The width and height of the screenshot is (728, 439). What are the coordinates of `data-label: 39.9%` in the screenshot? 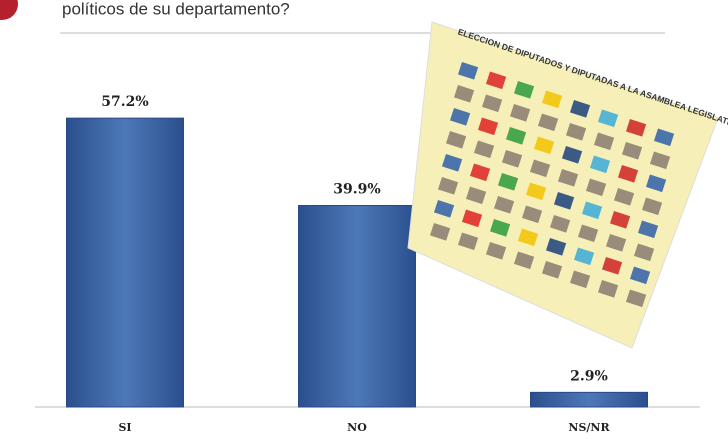 It's located at (356, 190).